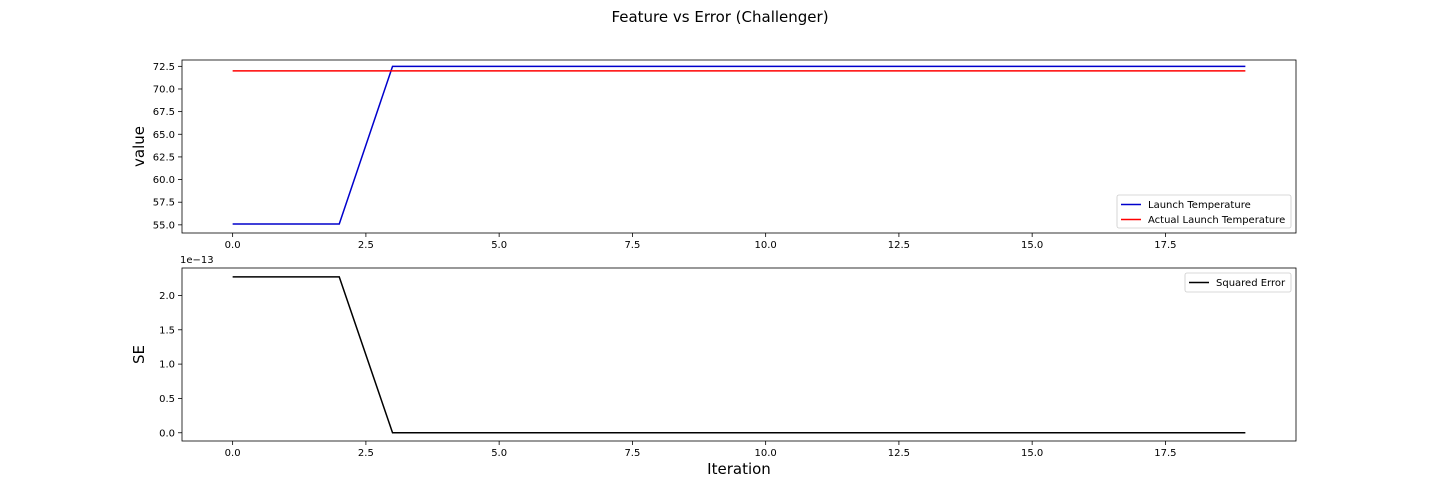  I want to click on y-tick-label: 70.0, so click(164, 89).